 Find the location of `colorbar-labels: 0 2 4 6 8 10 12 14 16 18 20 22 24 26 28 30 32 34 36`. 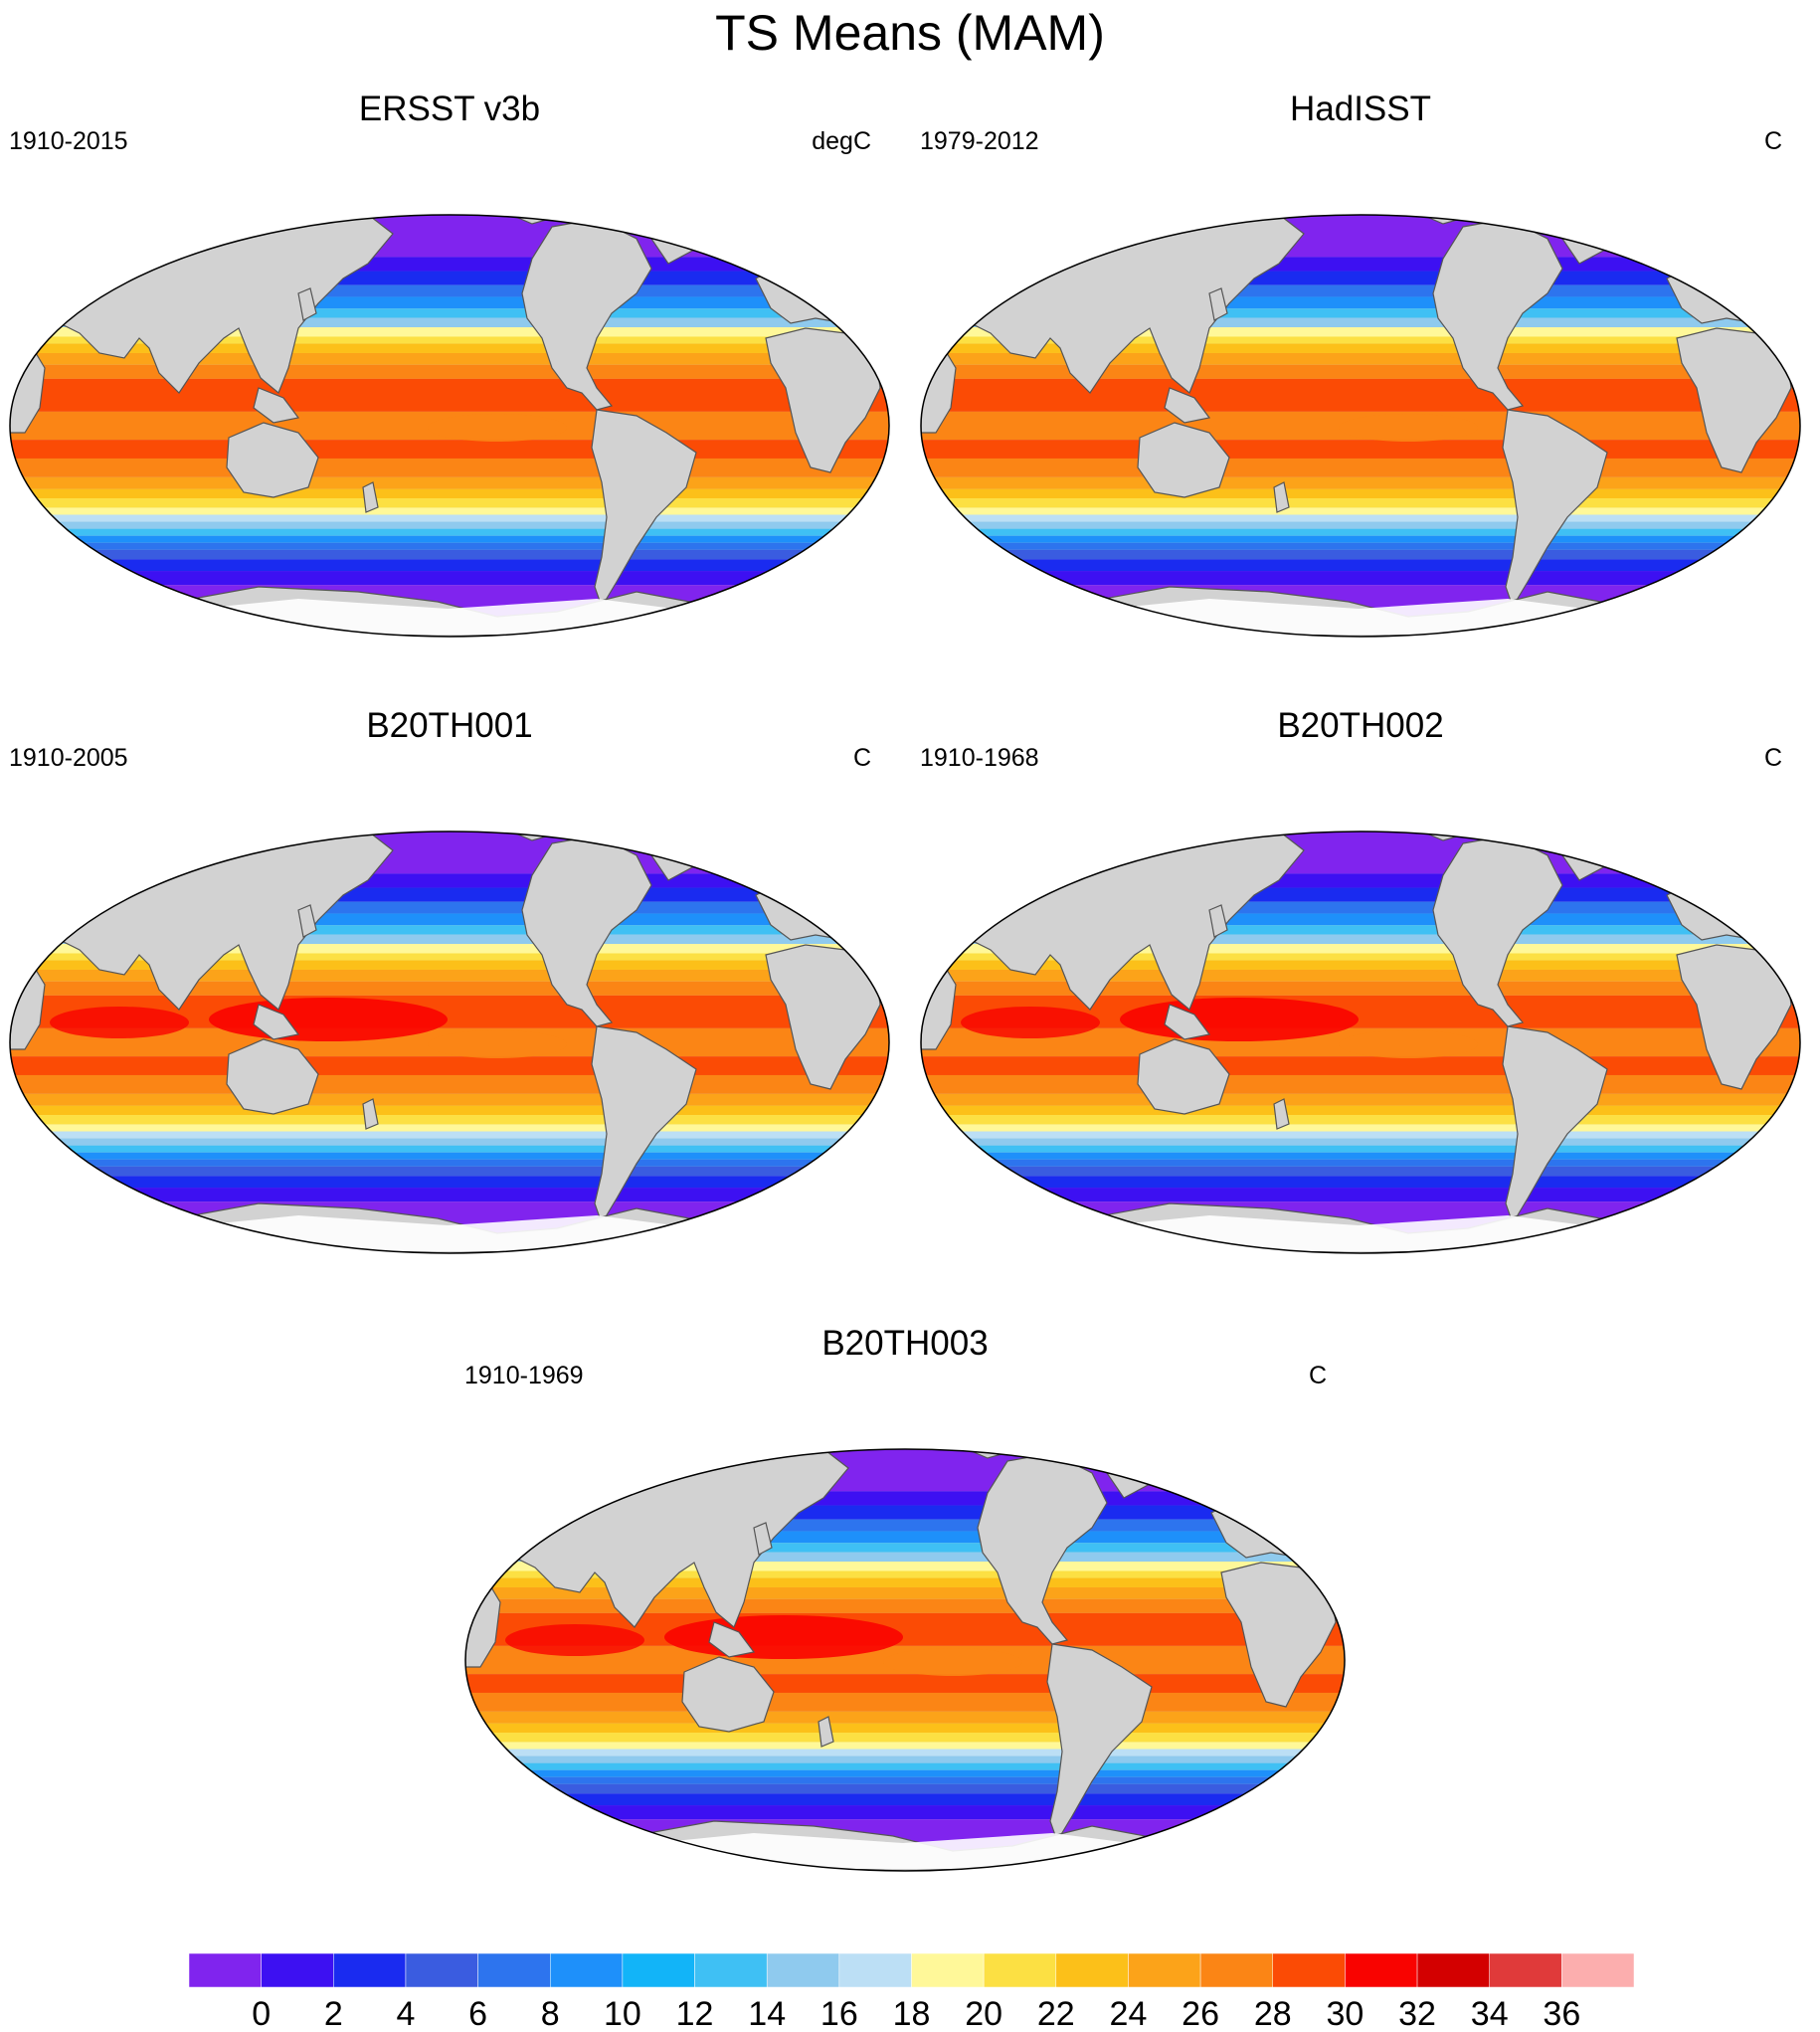

colorbar-labels: 0 2 4 6 8 10 12 14 16 18 20 22 24 26 28 30 32 34 36 is located at coordinates (916, 2014).